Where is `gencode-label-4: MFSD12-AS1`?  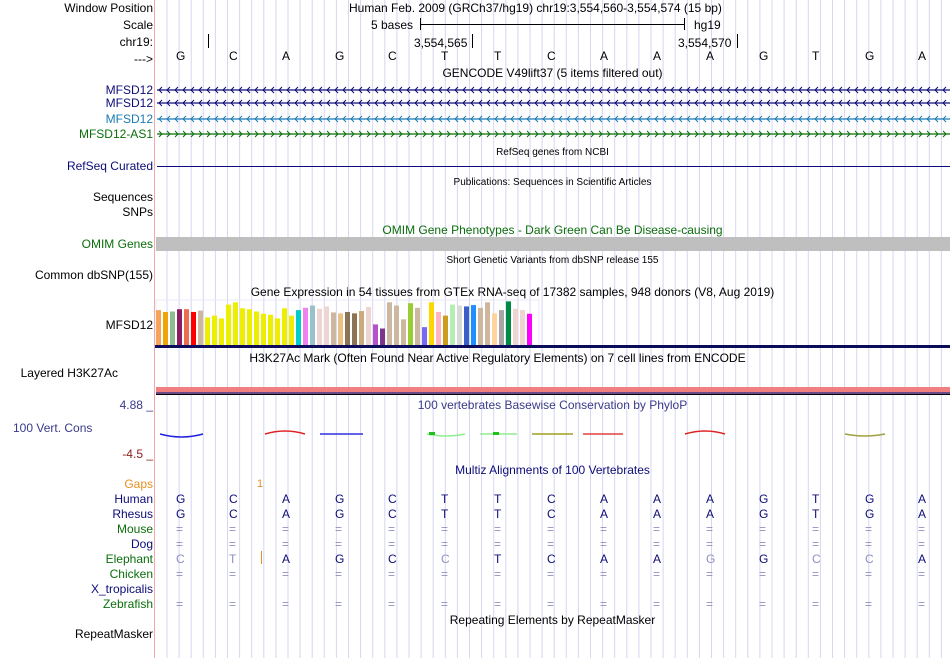
gencode-label-4: MFSD12-AS1 is located at coordinates (115, 134).